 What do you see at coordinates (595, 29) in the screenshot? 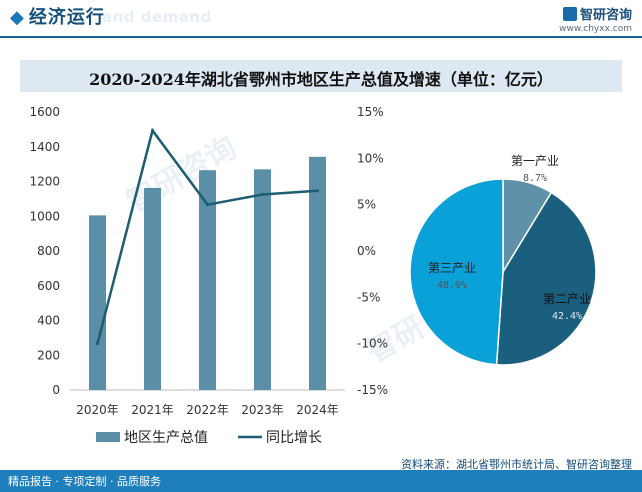
I see `brand-url: www.chyxx.com` at bounding box center [595, 29].